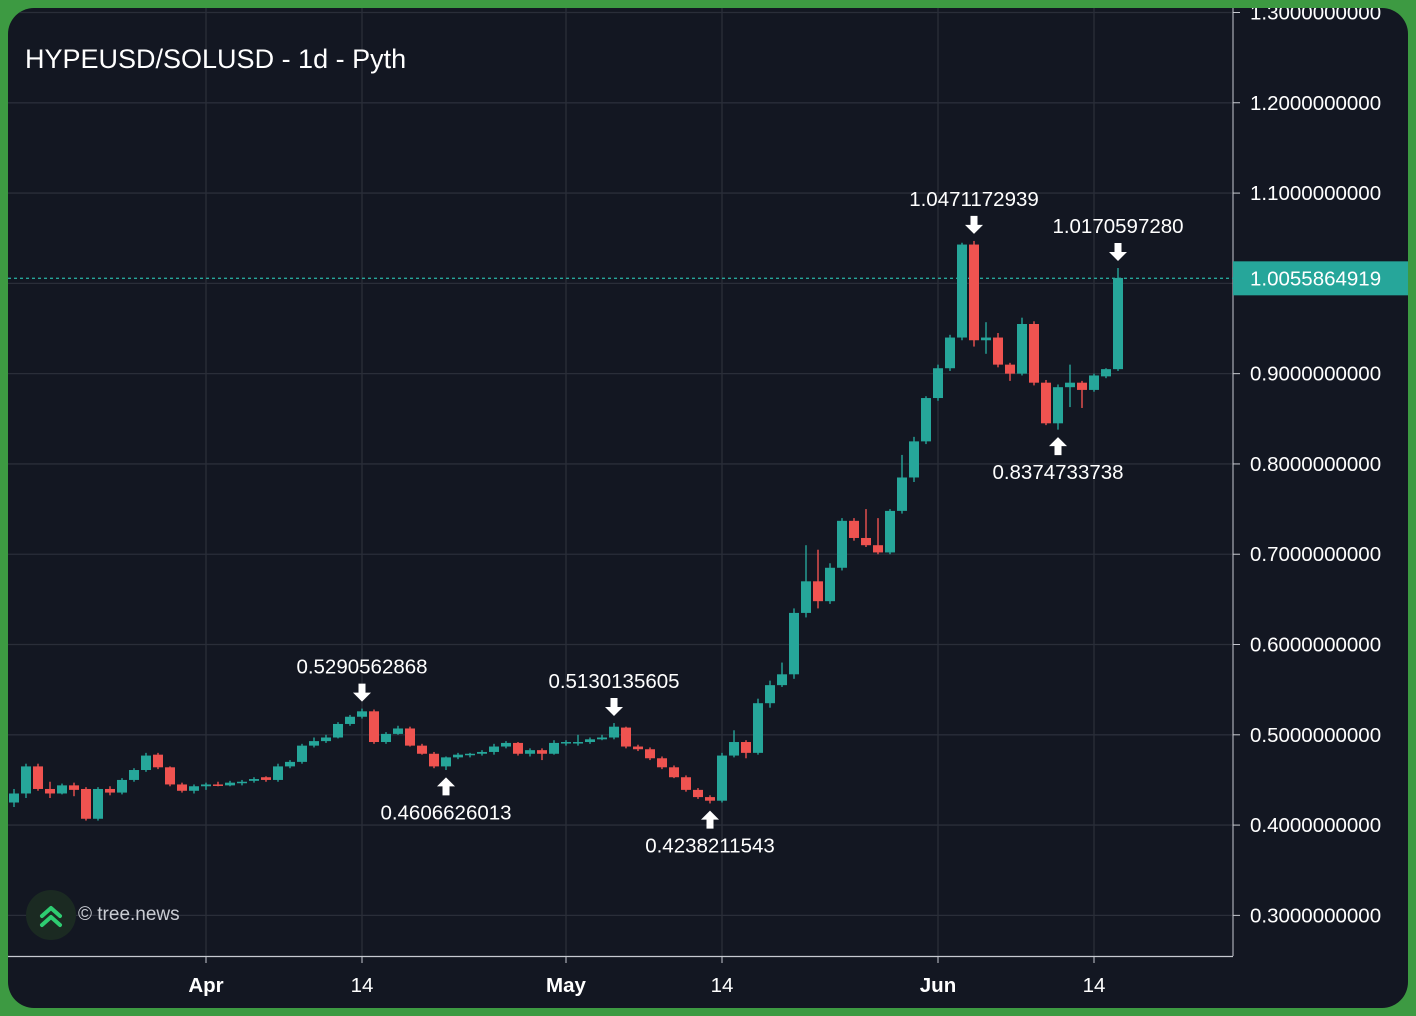 This screenshot has width=1416, height=1016. I want to click on last-price-label: 1.0055864919, so click(1315, 278).